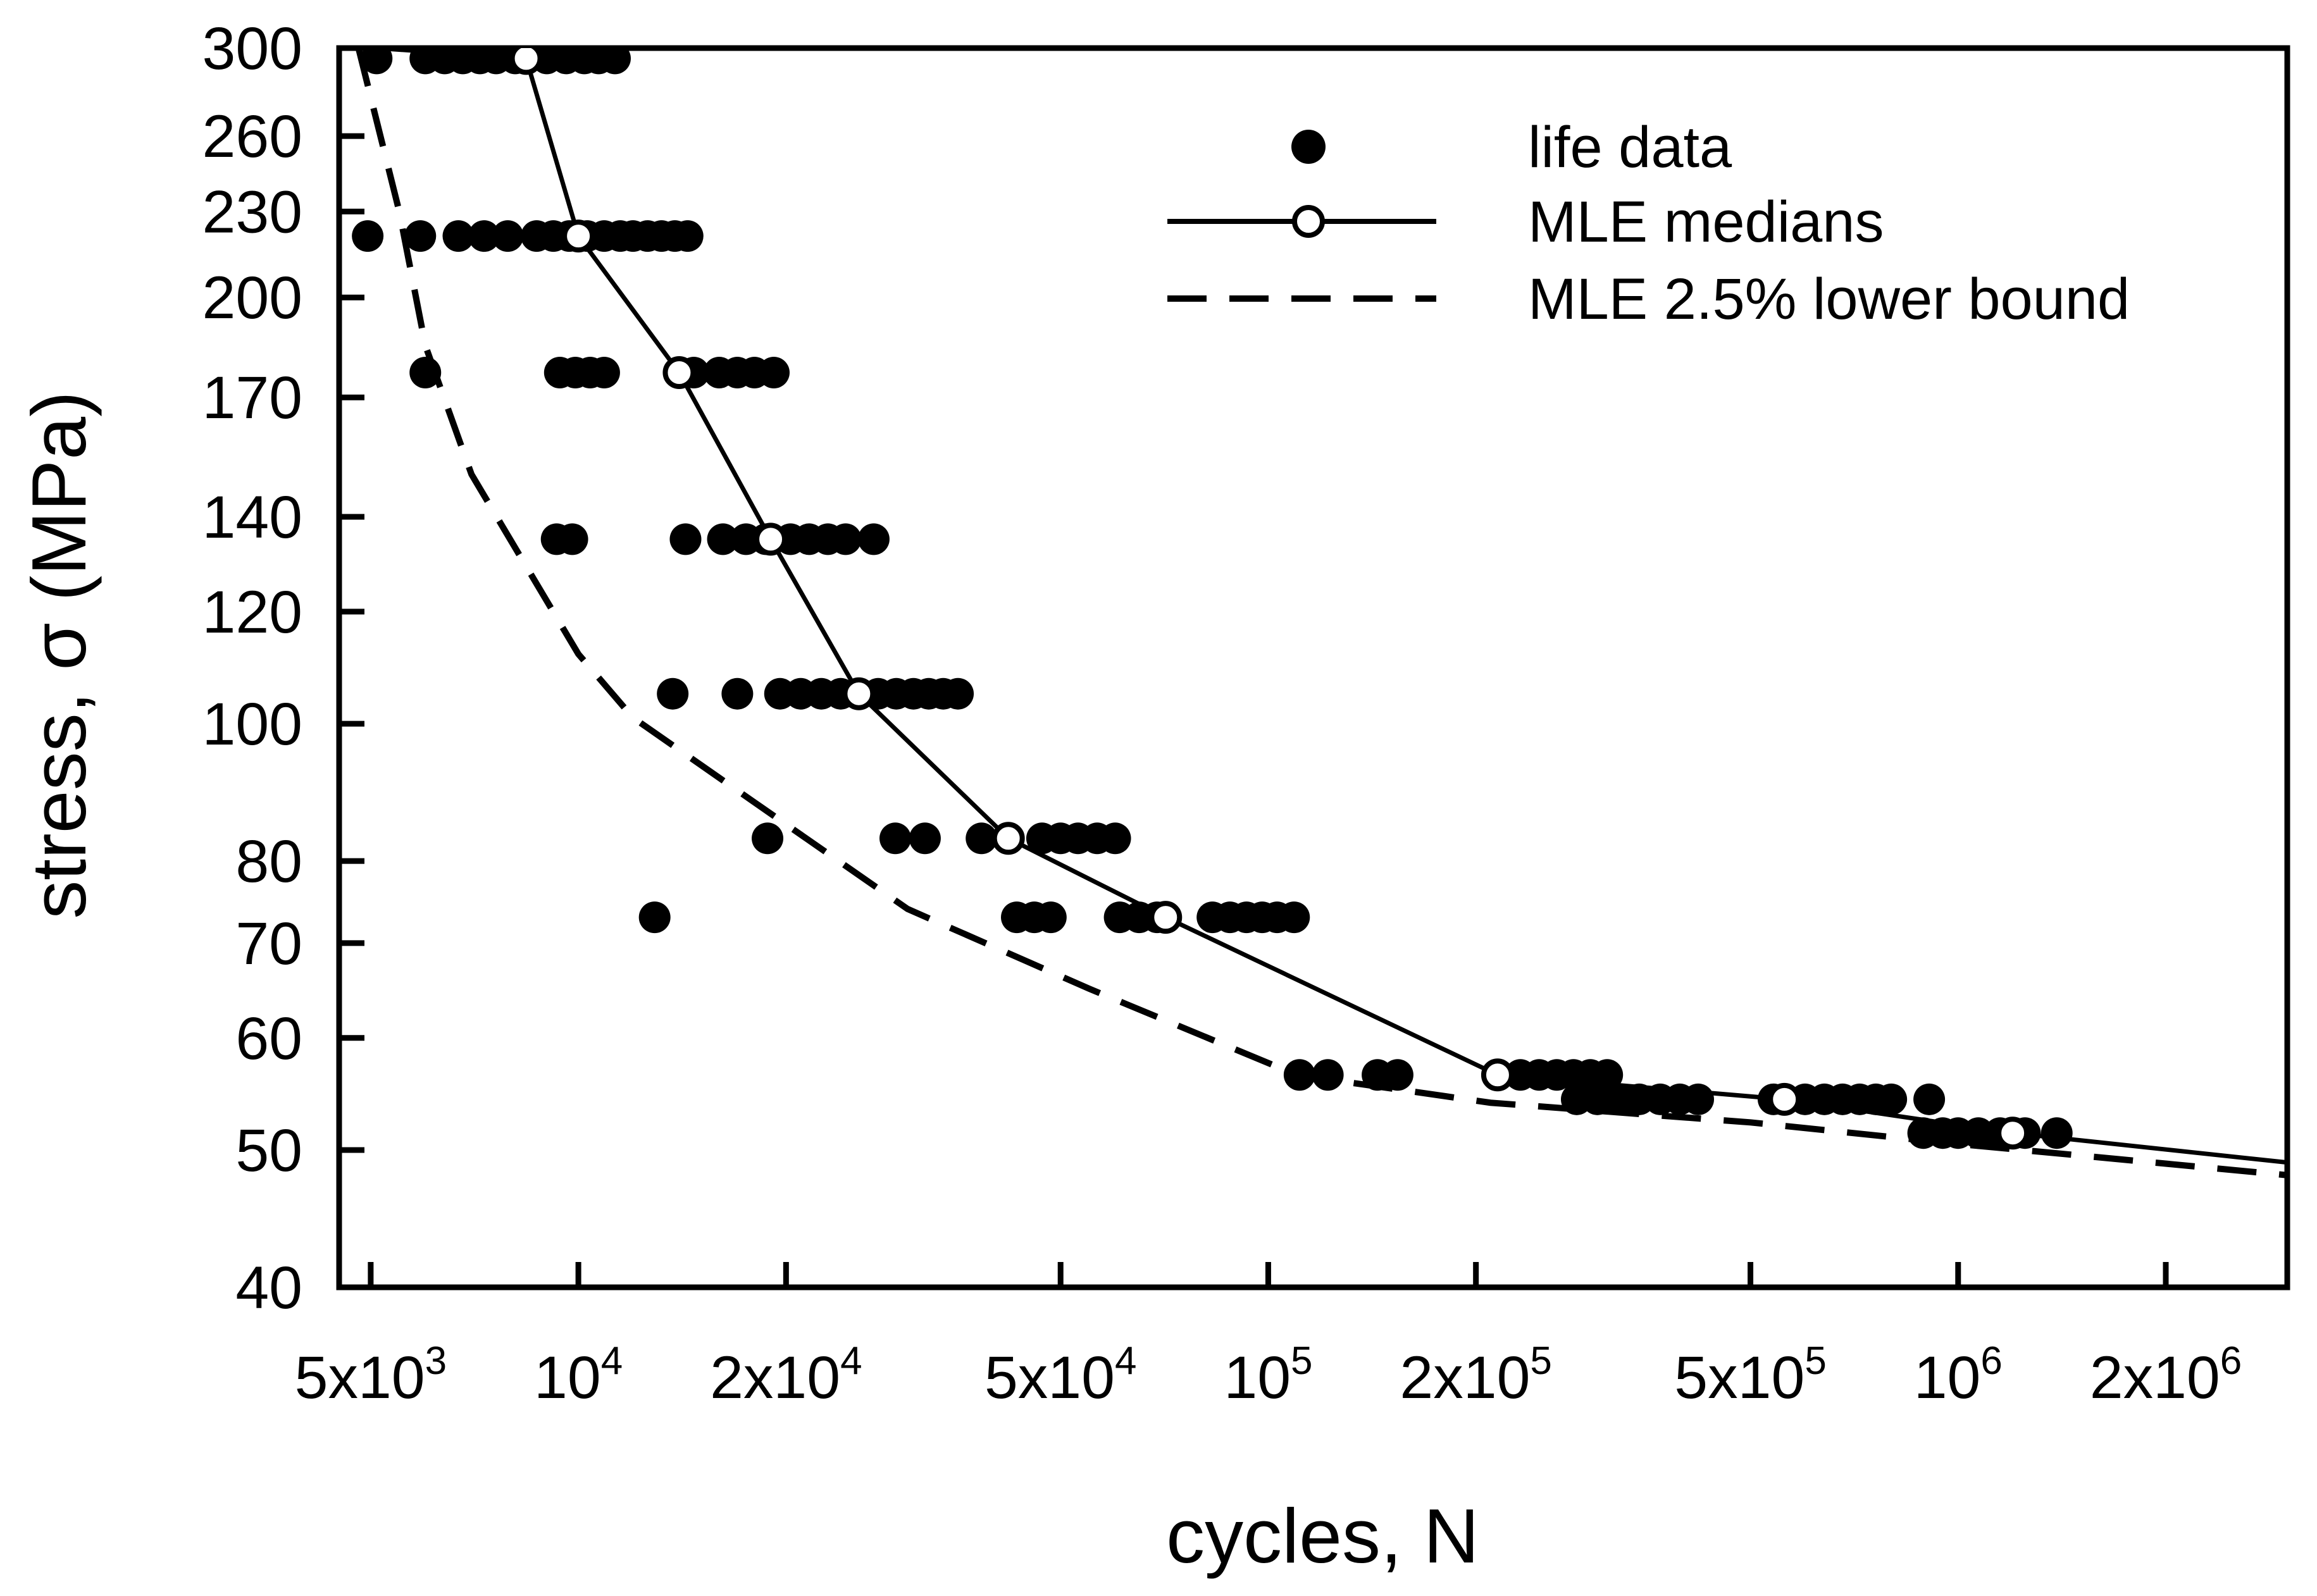 This screenshot has height=1596, width=2317. I want to click on legend-median-label: MLE medians, so click(1706, 222).